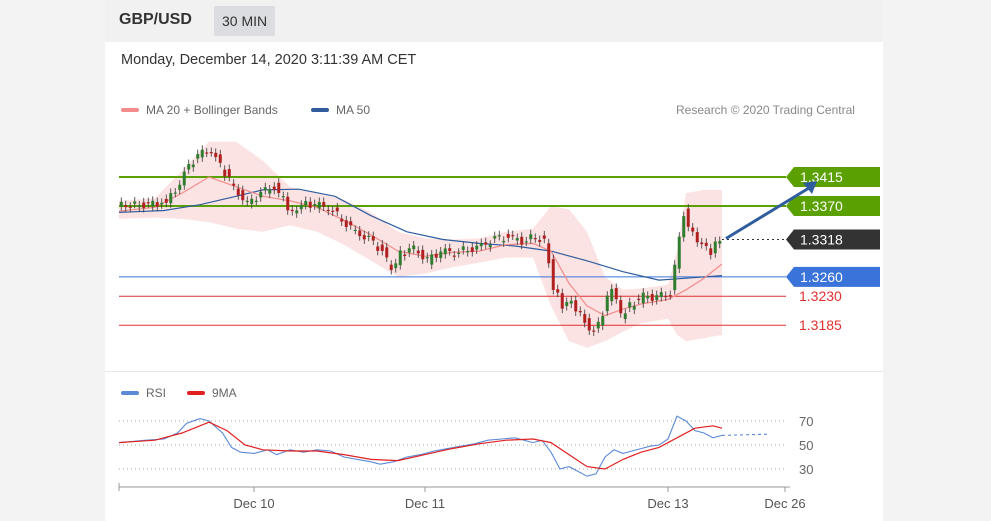 This screenshot has height=521, width=991. I want to click on level-label-1.3185: 1.3185, so click(820, 325).